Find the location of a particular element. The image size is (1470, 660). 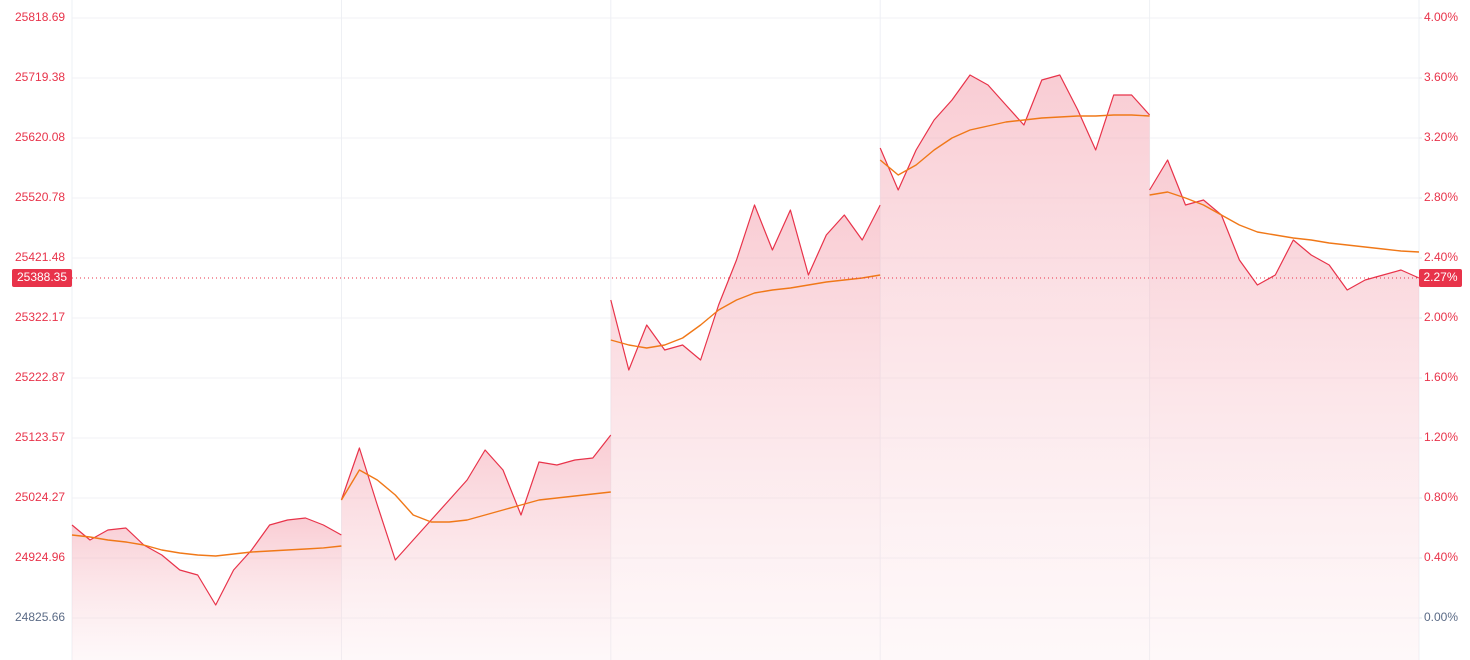

y-tick-label: 25222.87 is located at coordinates (40, 377).